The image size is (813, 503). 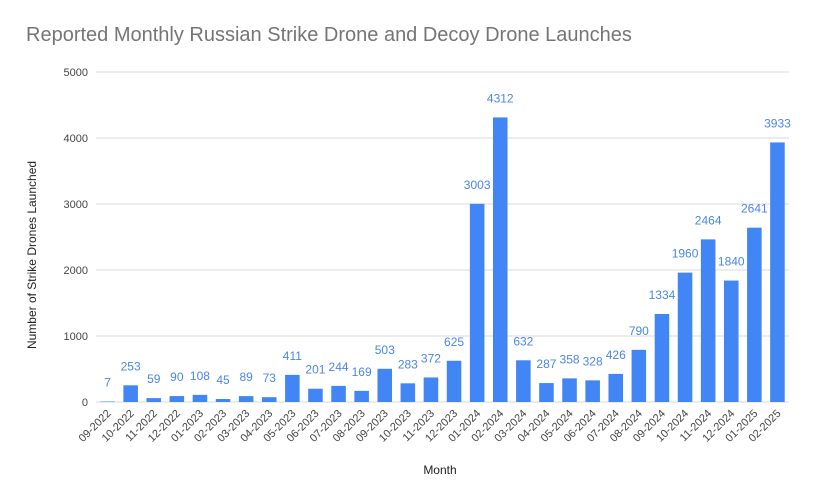 What do you see at coordinates (616, 387) in the screenshot?
I see `bar-07-2024` at bounding box center [616, 387].